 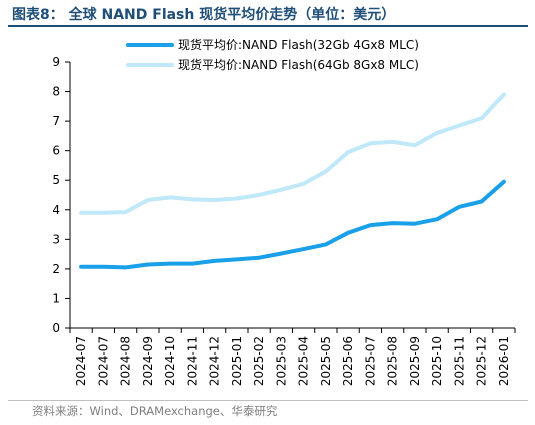 What do you see at coordinates (298, 64) in the screenshot?
I see `legend-label-2: 现货平均价:NAND Flash(64Gb 8Gx8 MLC)` at bounding box center [298, 64].